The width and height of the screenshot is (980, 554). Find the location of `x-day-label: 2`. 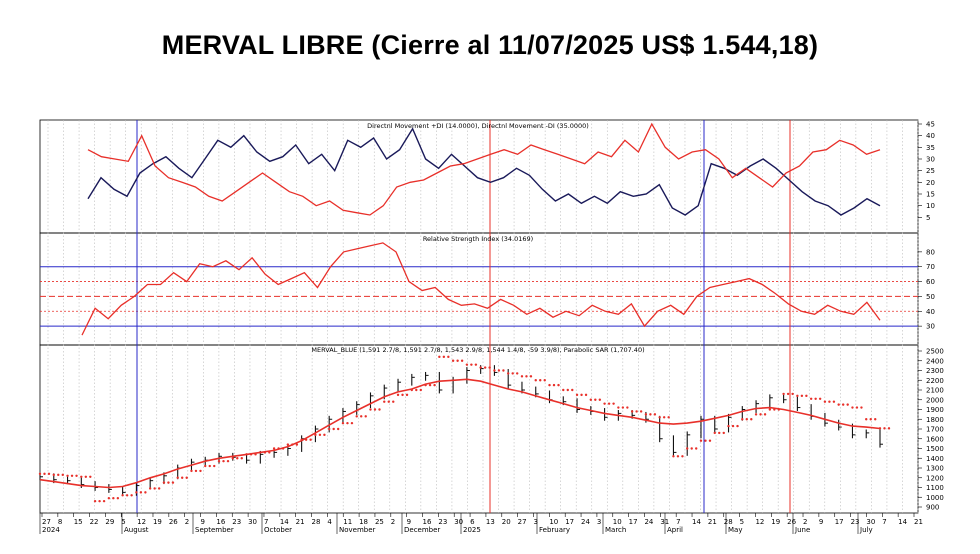

x-day-label: 2 is located at coordinates (393, 522).